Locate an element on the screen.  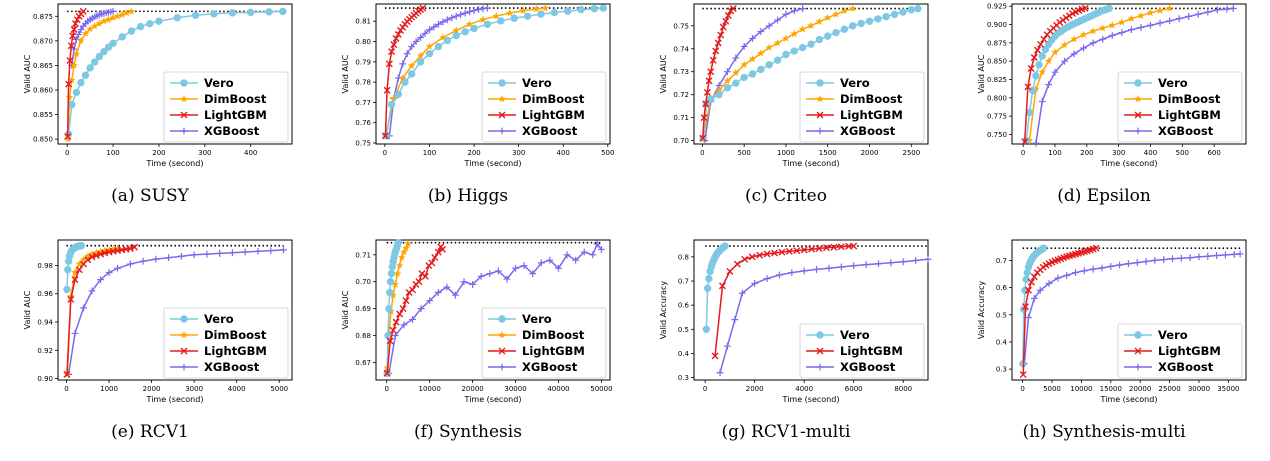
y-tick-label: 0.4 is located at coordinates (1002, 342).